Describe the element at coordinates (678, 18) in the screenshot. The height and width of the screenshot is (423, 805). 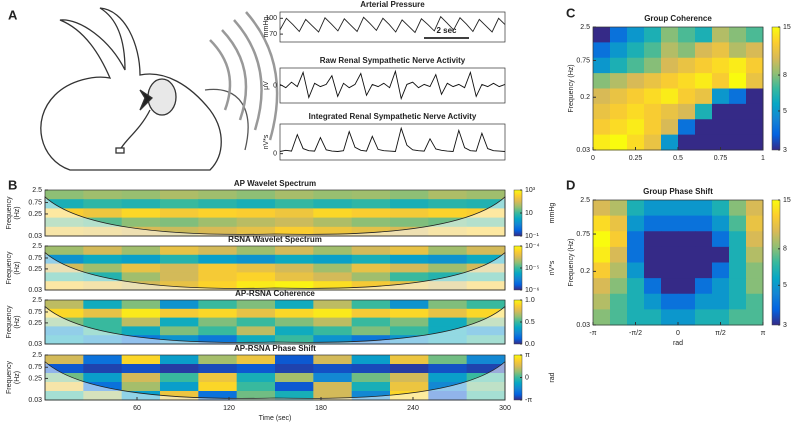
I see `chart-title: Group Coherence` at that location.